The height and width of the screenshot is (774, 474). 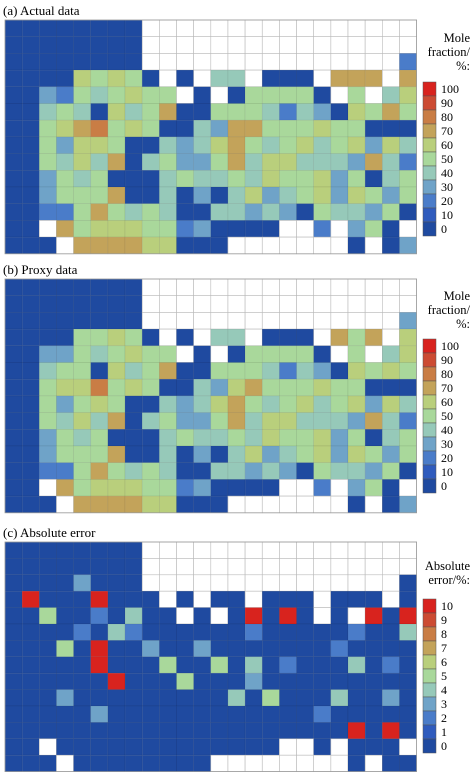 I want to click on colorbar-tick-label: 70, so click(x=447, y=388).